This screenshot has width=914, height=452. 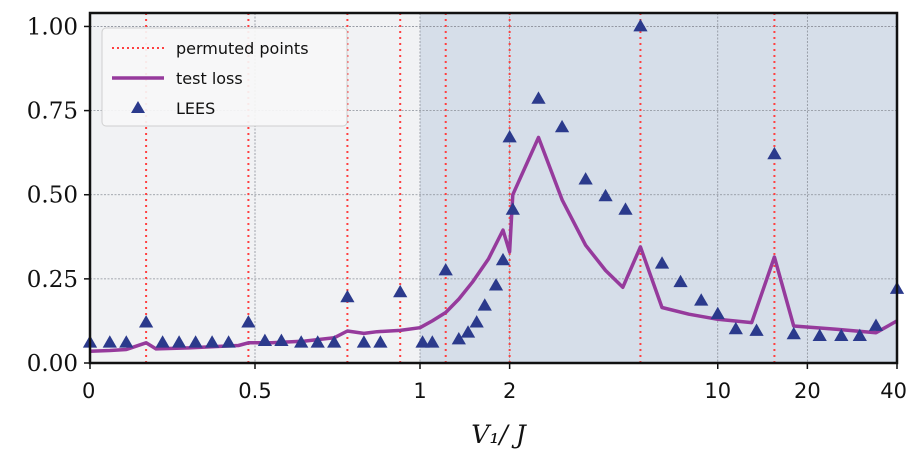 I want to click on x-axis-ticks: 0 0.5 1 2 10 20 40, so click(x=494, y=383).